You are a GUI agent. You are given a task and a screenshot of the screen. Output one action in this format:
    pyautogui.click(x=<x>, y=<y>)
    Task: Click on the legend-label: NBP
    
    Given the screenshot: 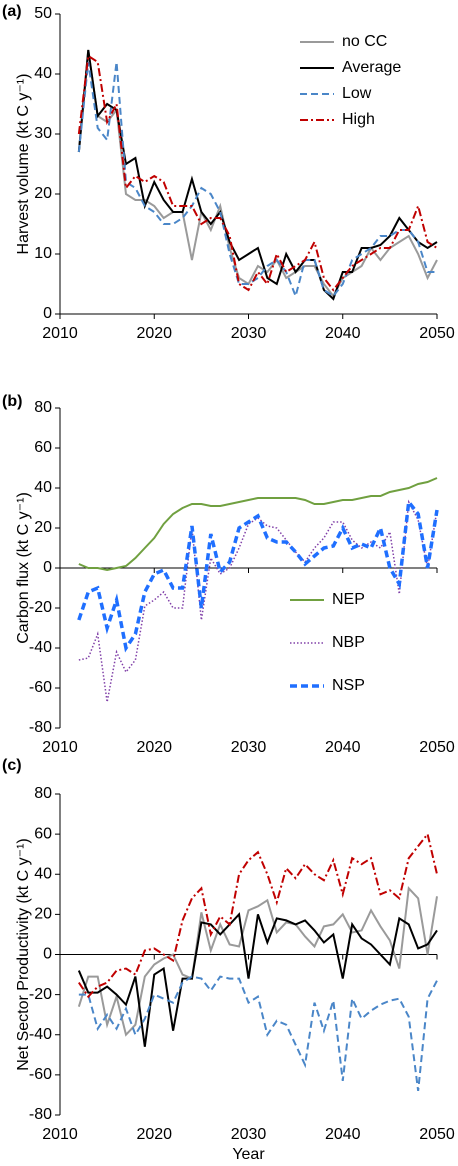 What is the action you would take?
    pyautogui.click(x=348, y=642)
    